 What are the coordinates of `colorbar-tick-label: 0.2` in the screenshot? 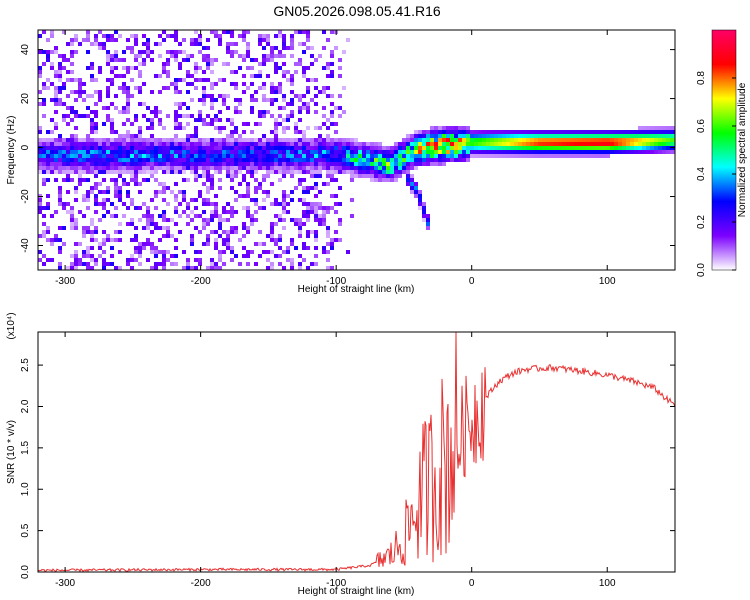 It's located at (701, 222).